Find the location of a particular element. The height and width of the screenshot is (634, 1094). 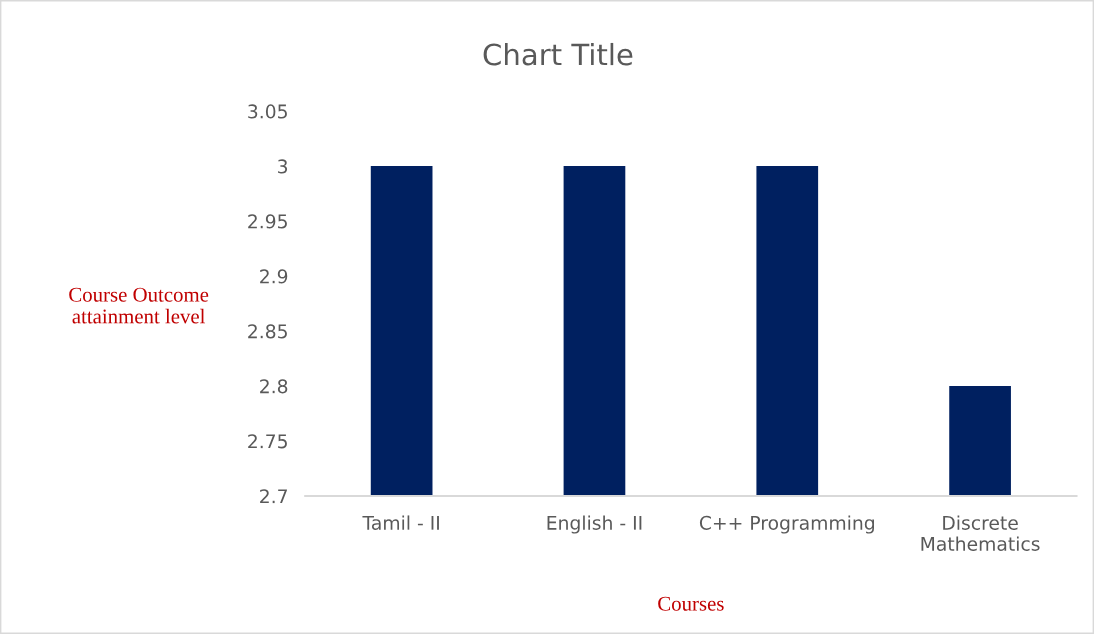

y-tick-label: 2.9 is located at coordinates (274, 276).